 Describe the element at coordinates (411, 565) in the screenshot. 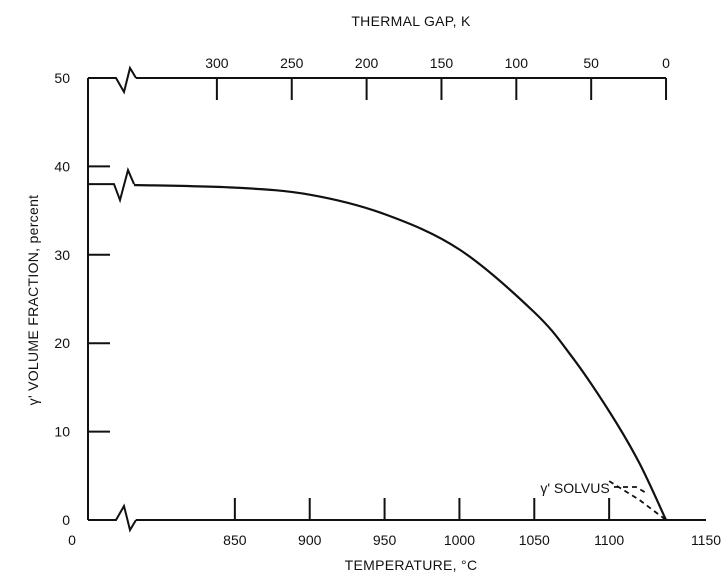

I see `x-axis-title: TEMPERATURE, °C` at that location.